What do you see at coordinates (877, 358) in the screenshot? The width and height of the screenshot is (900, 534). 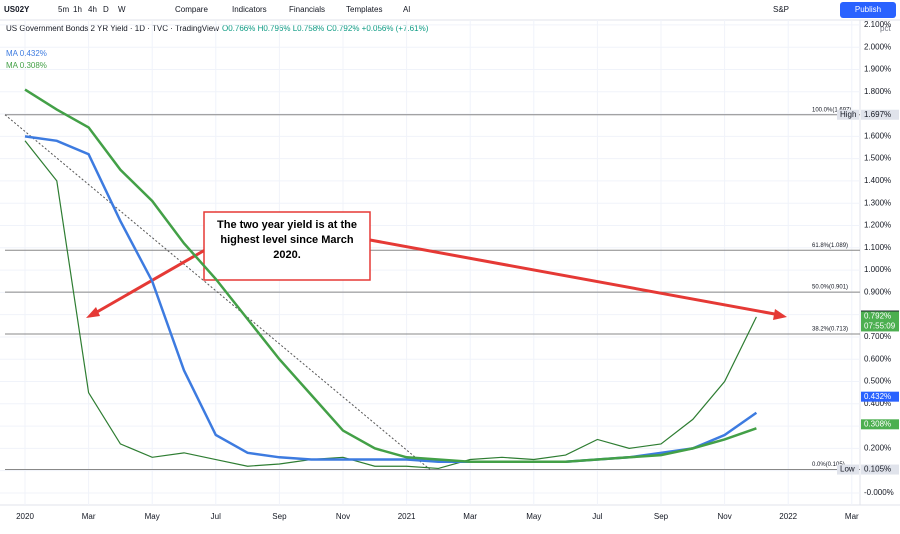 I see `y-tick-label: 0.600%` at bounding box center [877, 358].